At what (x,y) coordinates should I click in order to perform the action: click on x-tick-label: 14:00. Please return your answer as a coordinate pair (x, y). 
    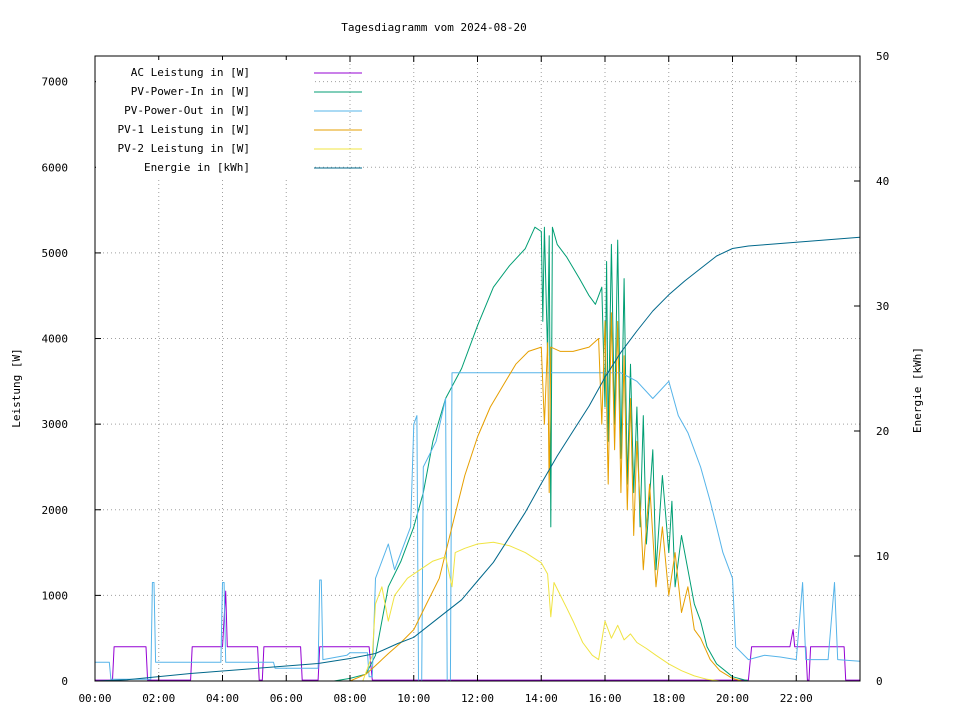
    Looking at the image, I should click on (541, 698).